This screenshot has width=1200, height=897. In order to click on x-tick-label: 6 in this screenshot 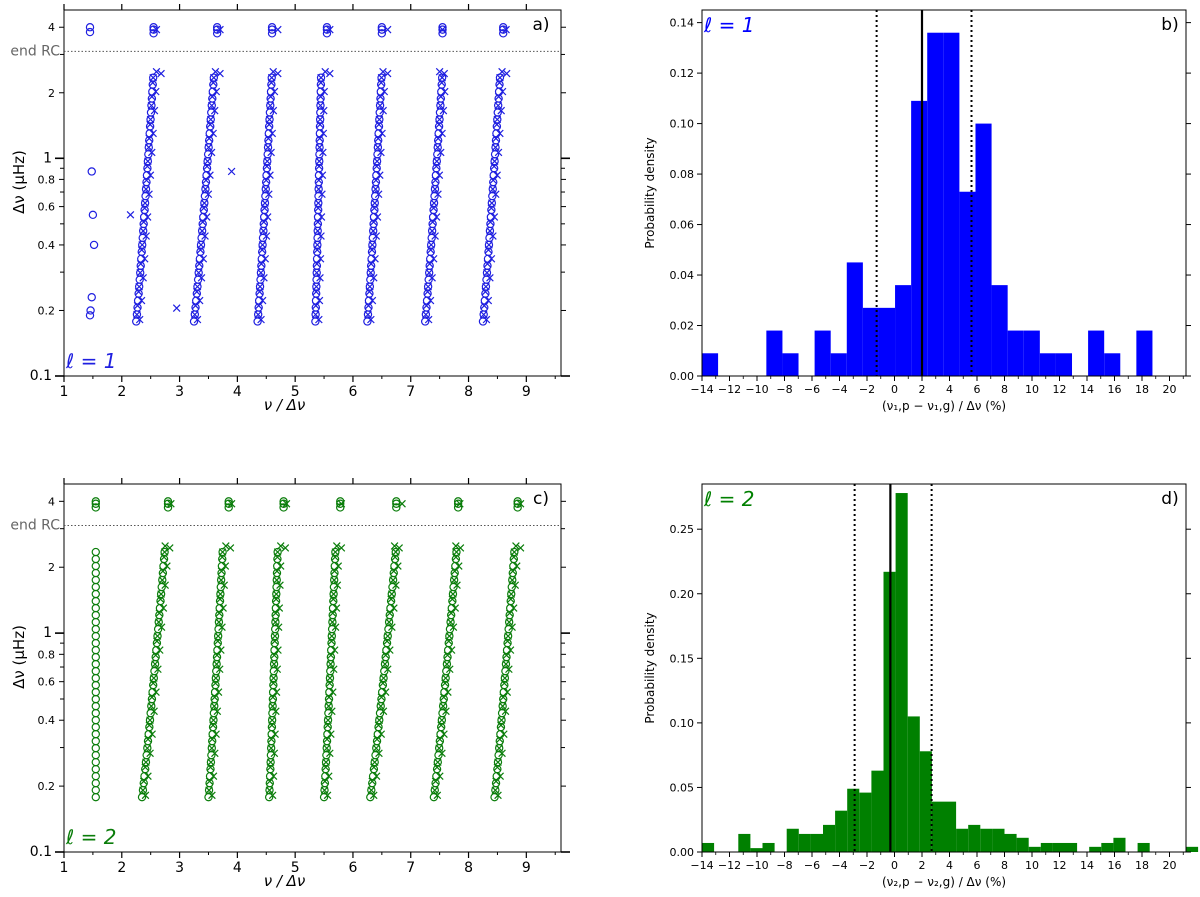, I will do `click(977, 865)`.